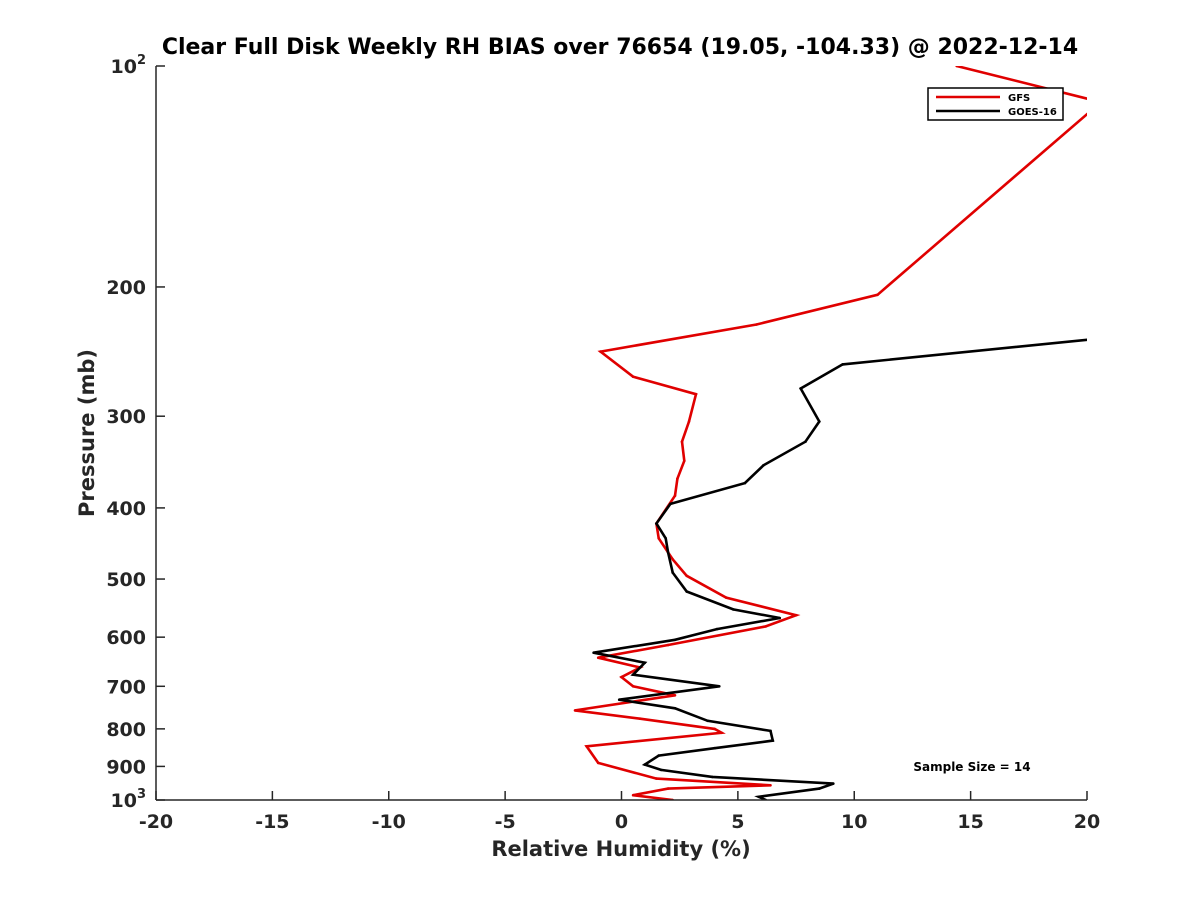 This screenshot has width=1200, height=900. What do you see at coordinates (505, 822) in the screenshot?
I see `x-tick-label: -5` at bounding box center [505, 822].